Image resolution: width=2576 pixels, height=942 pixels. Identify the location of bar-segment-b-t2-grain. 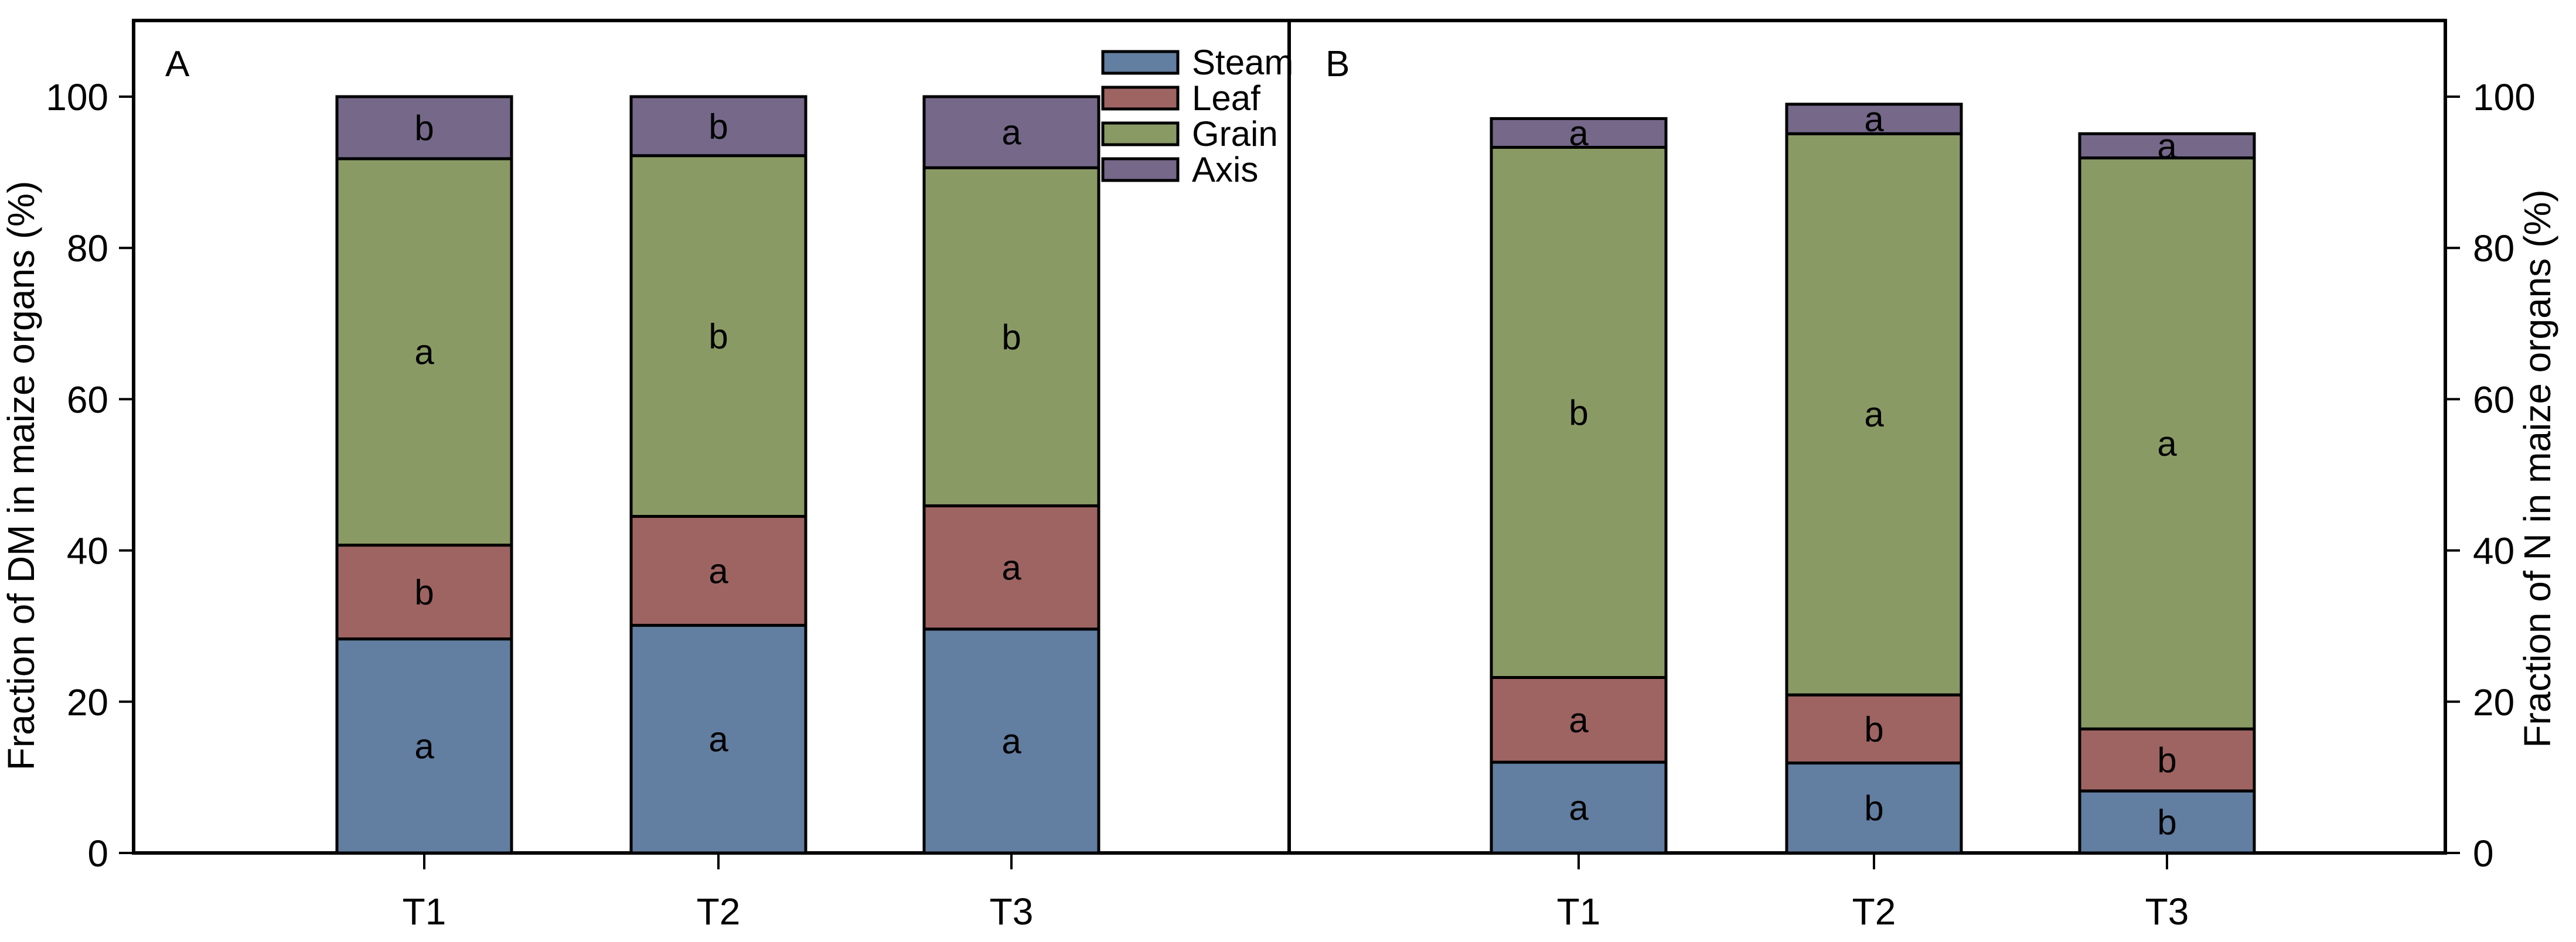
(1874, 414).